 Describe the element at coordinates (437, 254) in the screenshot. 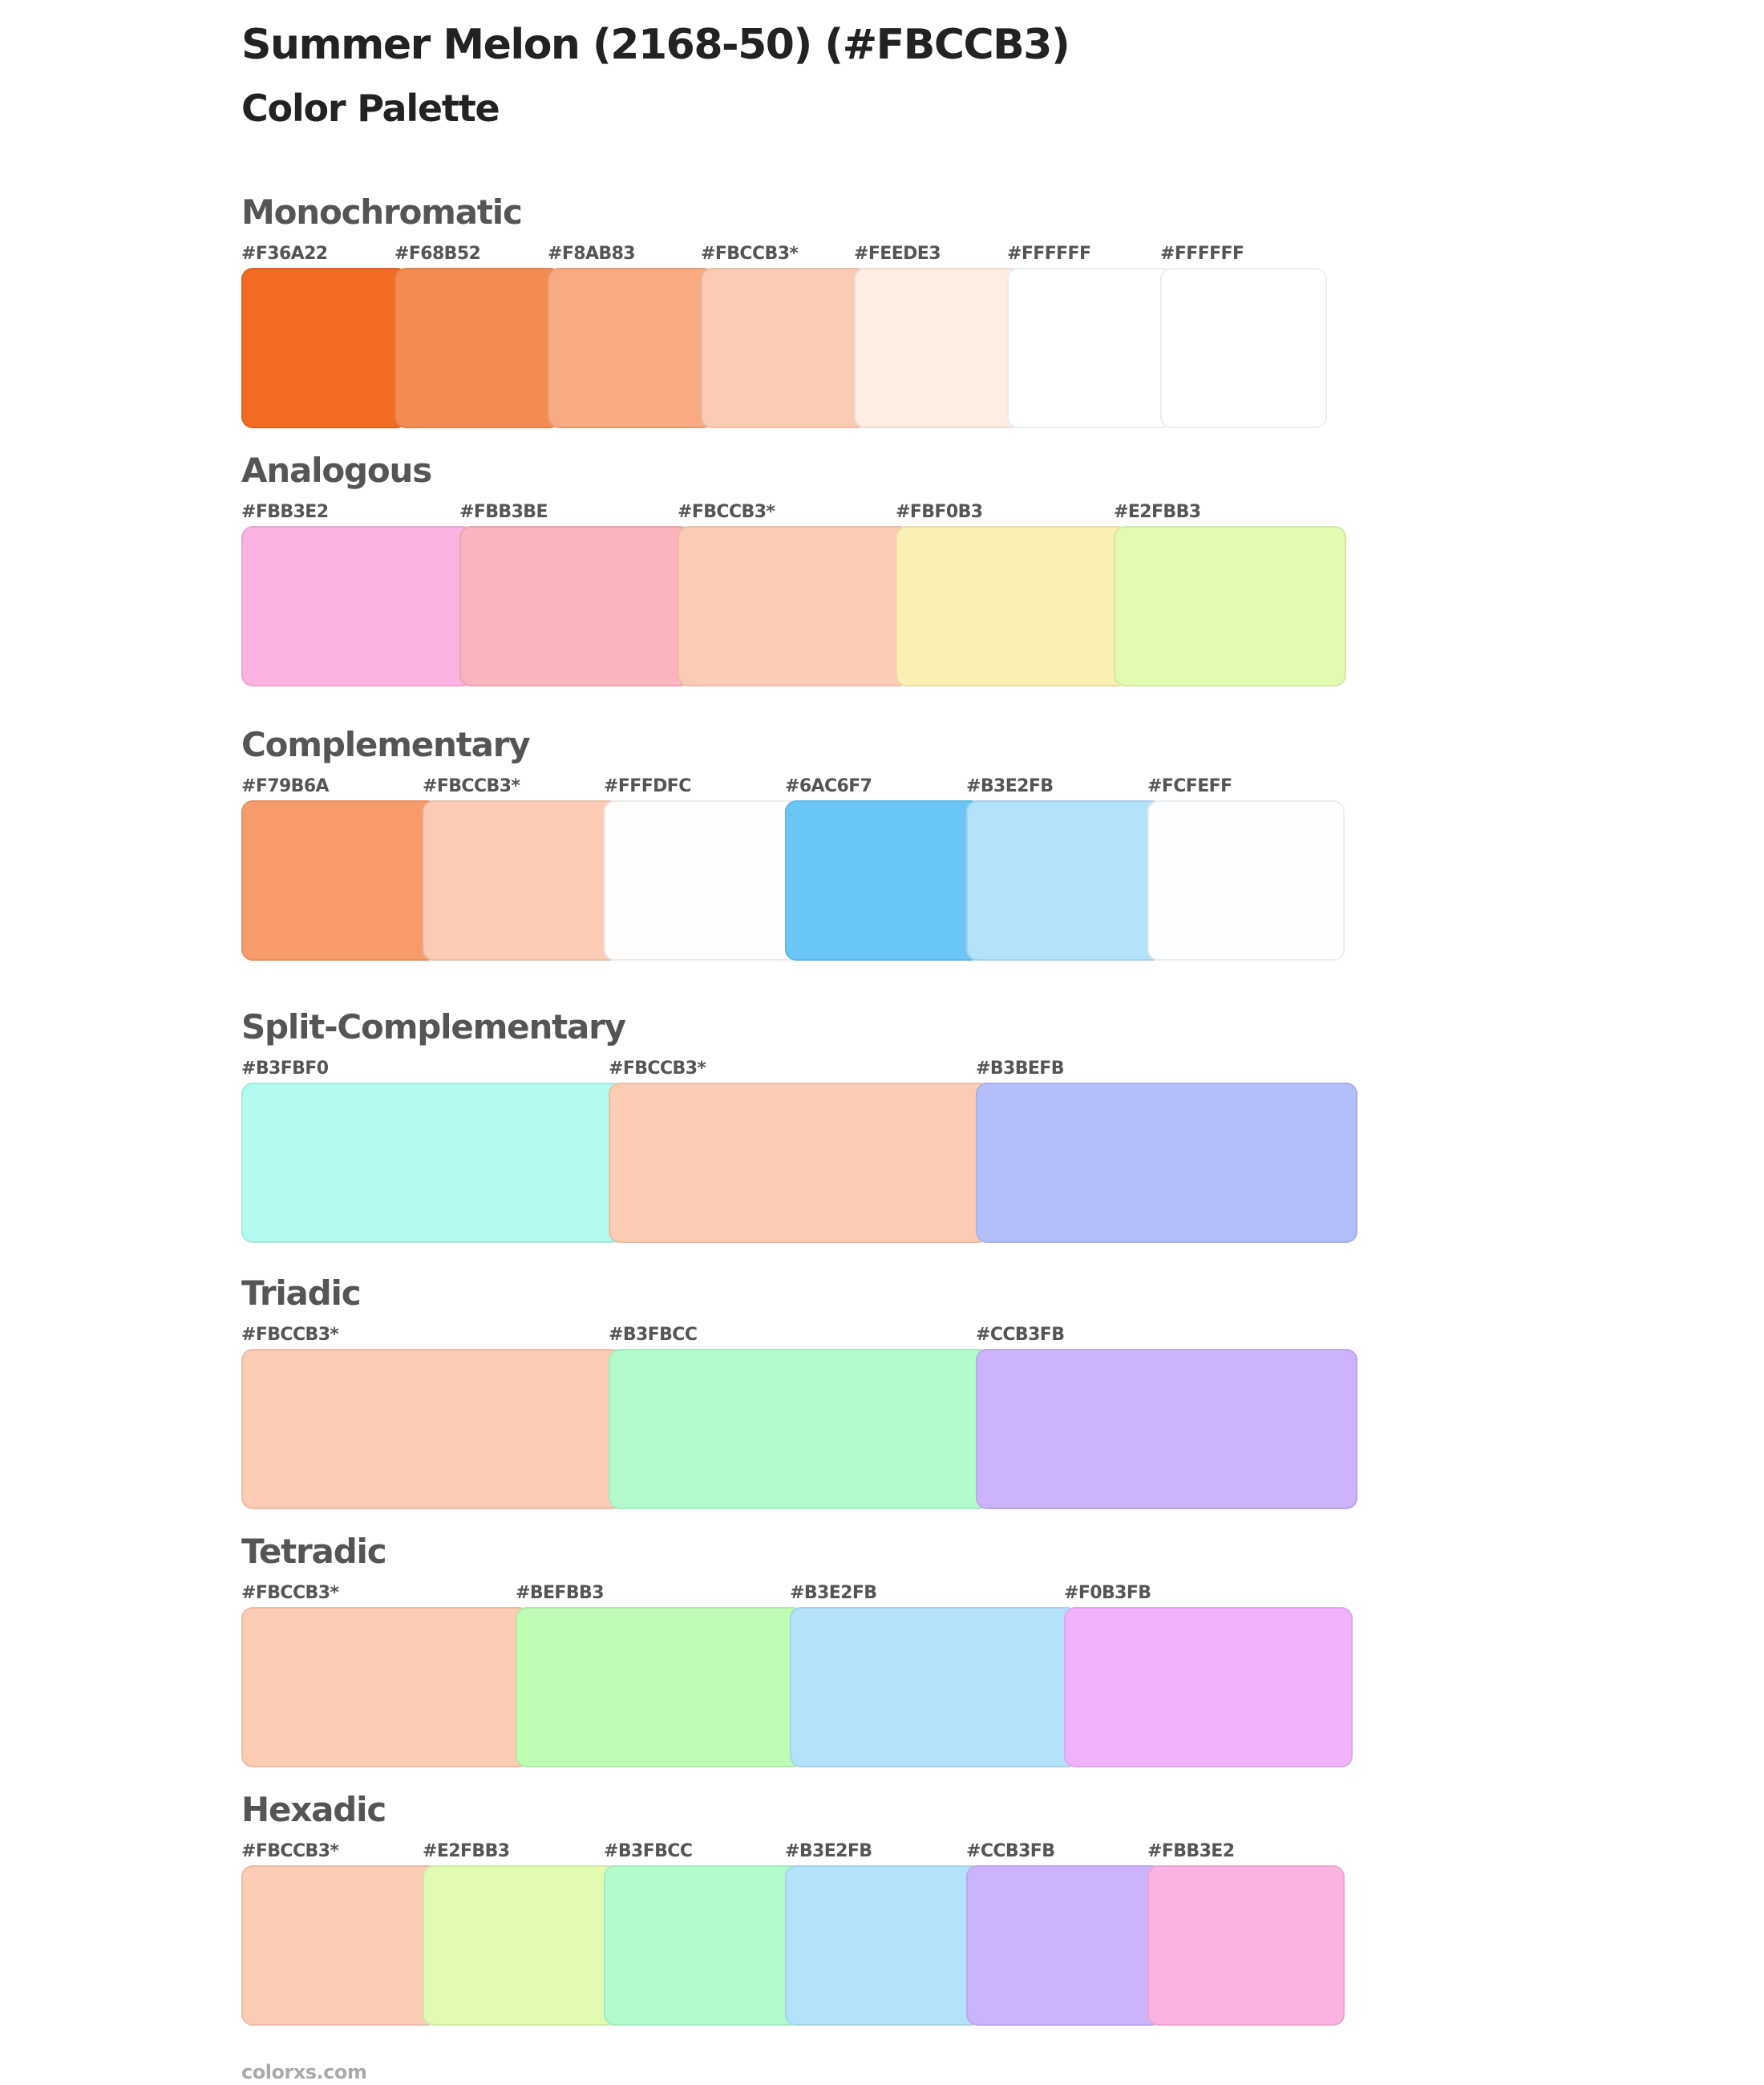

I see `swatch-hex-label: #F68B52` at that location.